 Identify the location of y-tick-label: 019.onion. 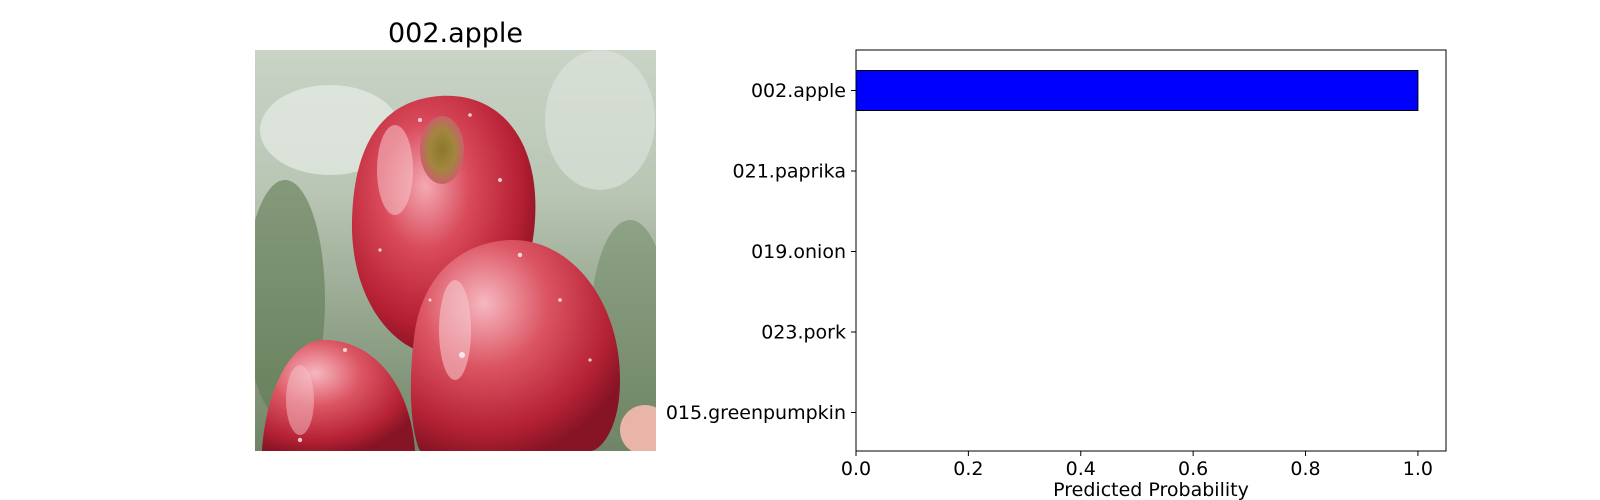
(798, 252).